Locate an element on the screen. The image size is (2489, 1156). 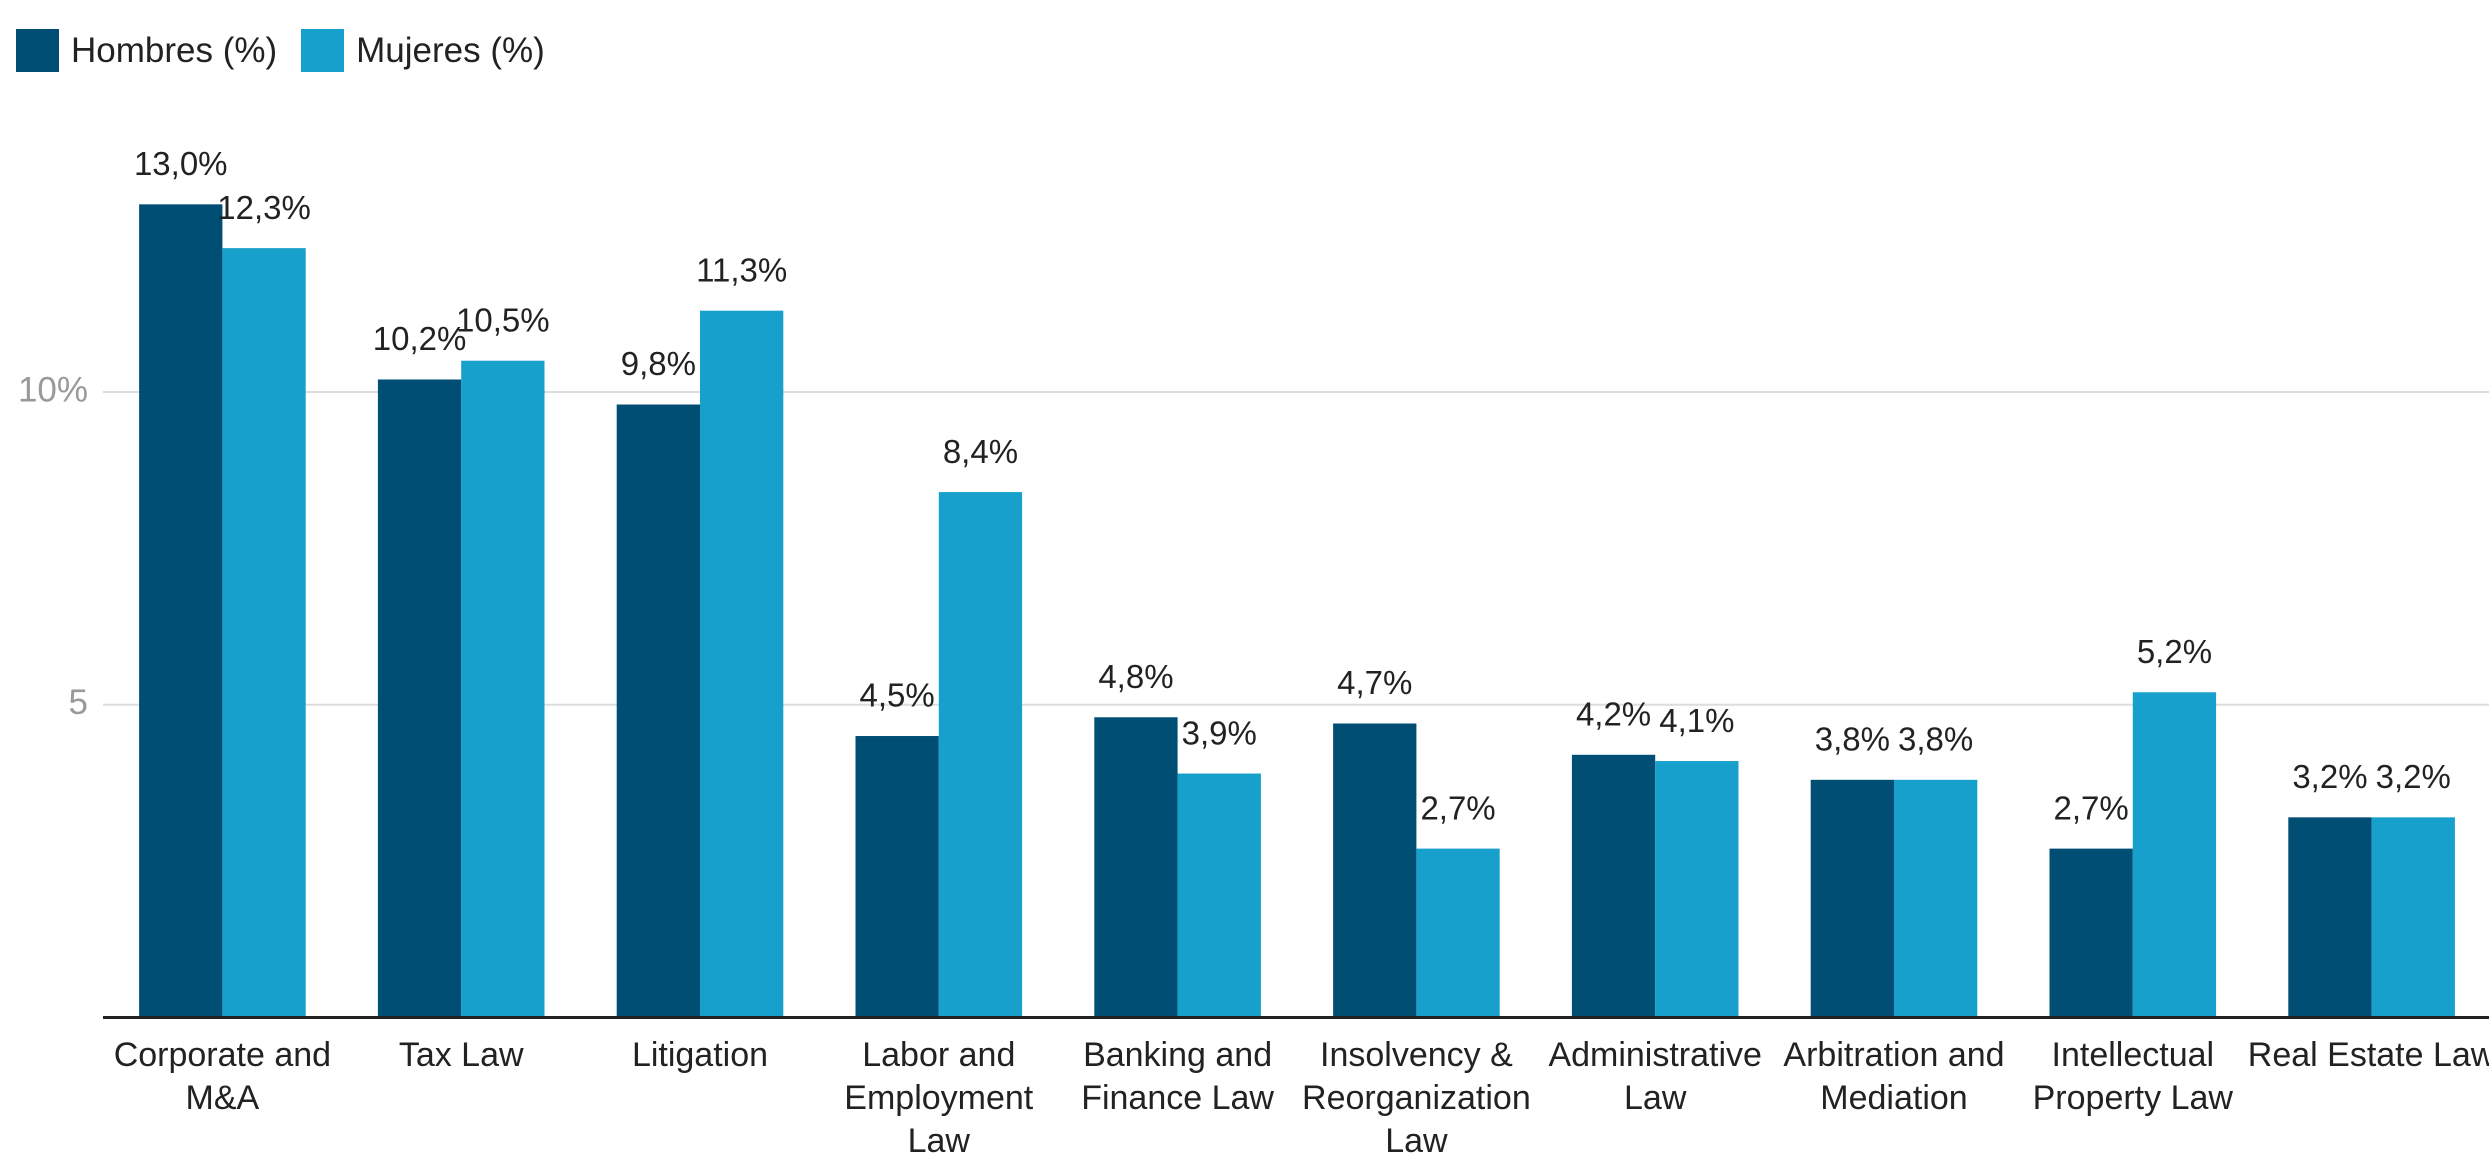
x-tick-label: Banking and Finance Law is located at coordinates (1177, 1076).